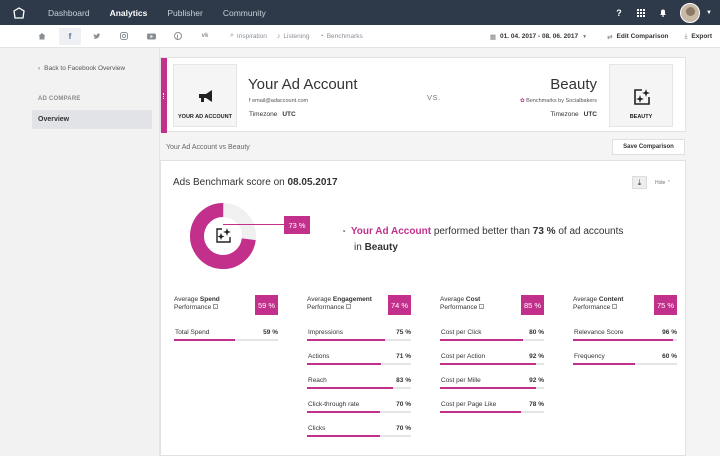 Image resolution: width=720 pixels, height=456 pixels. I want to click on headline-industry: Beauty, so click(381, 247).